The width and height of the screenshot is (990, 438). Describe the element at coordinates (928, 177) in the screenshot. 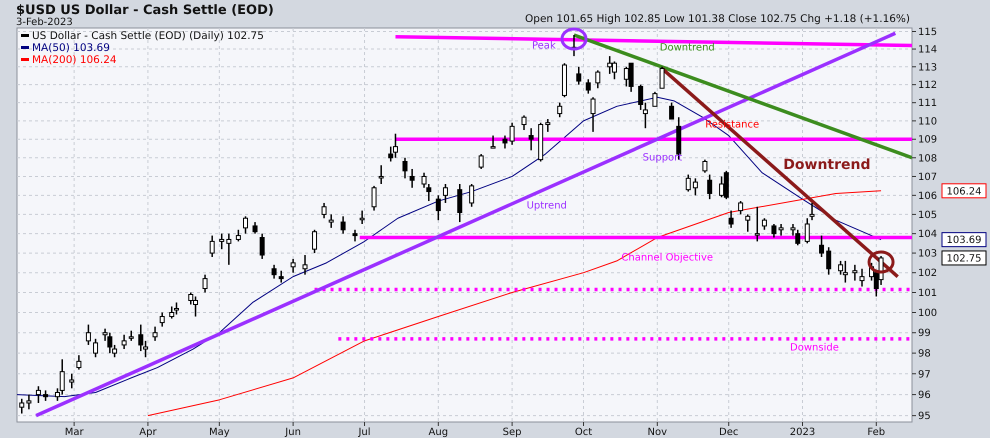

I see `y-tick-label: 107` at that location.